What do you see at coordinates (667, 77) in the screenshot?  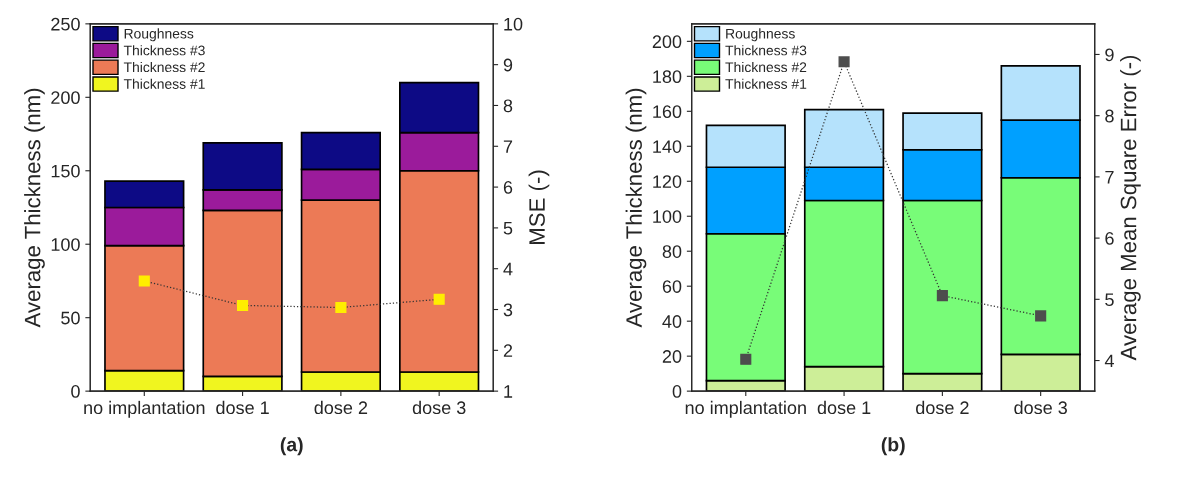 I see `y-tick-label: 180` at bounding box center [667, 77].